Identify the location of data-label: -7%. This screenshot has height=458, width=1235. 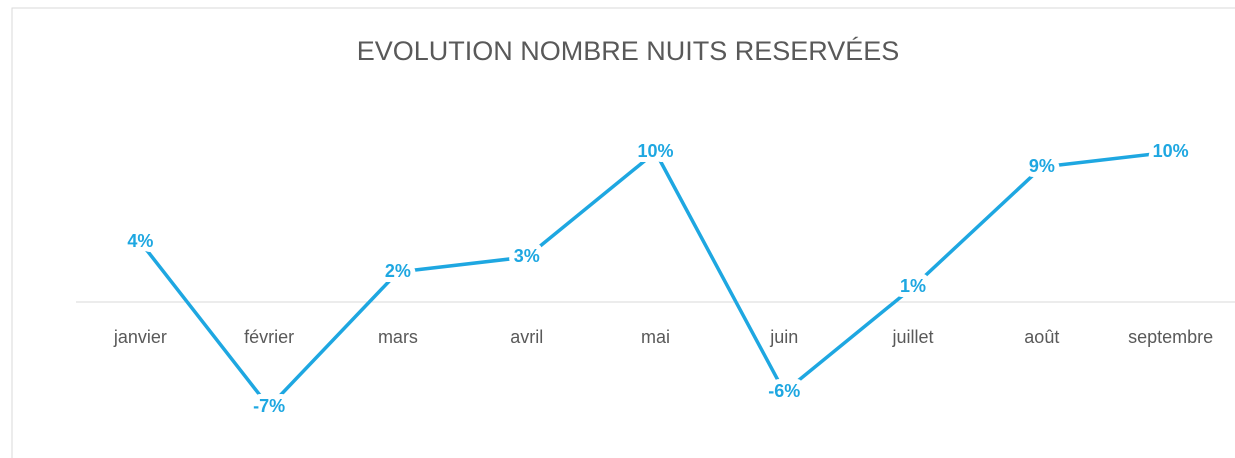
(269, 406).